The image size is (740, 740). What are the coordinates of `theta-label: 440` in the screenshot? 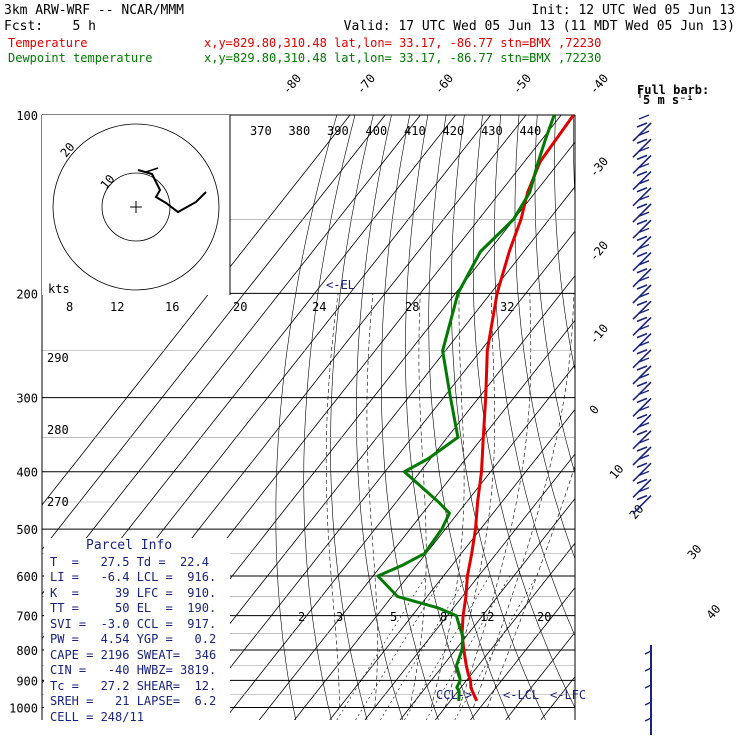 It's located at (531, 131).